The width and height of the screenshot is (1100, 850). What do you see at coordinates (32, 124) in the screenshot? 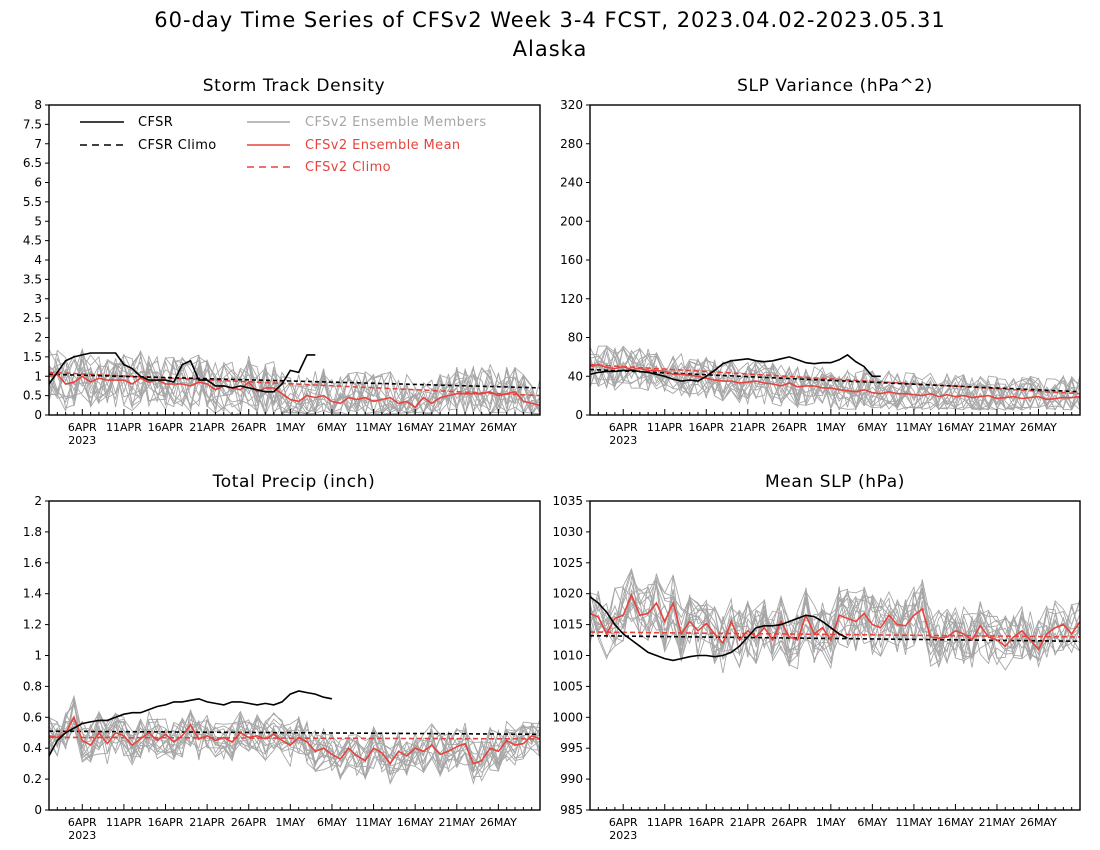
I see `y-tick-label: 7.5` at bounding box center [32, 124].